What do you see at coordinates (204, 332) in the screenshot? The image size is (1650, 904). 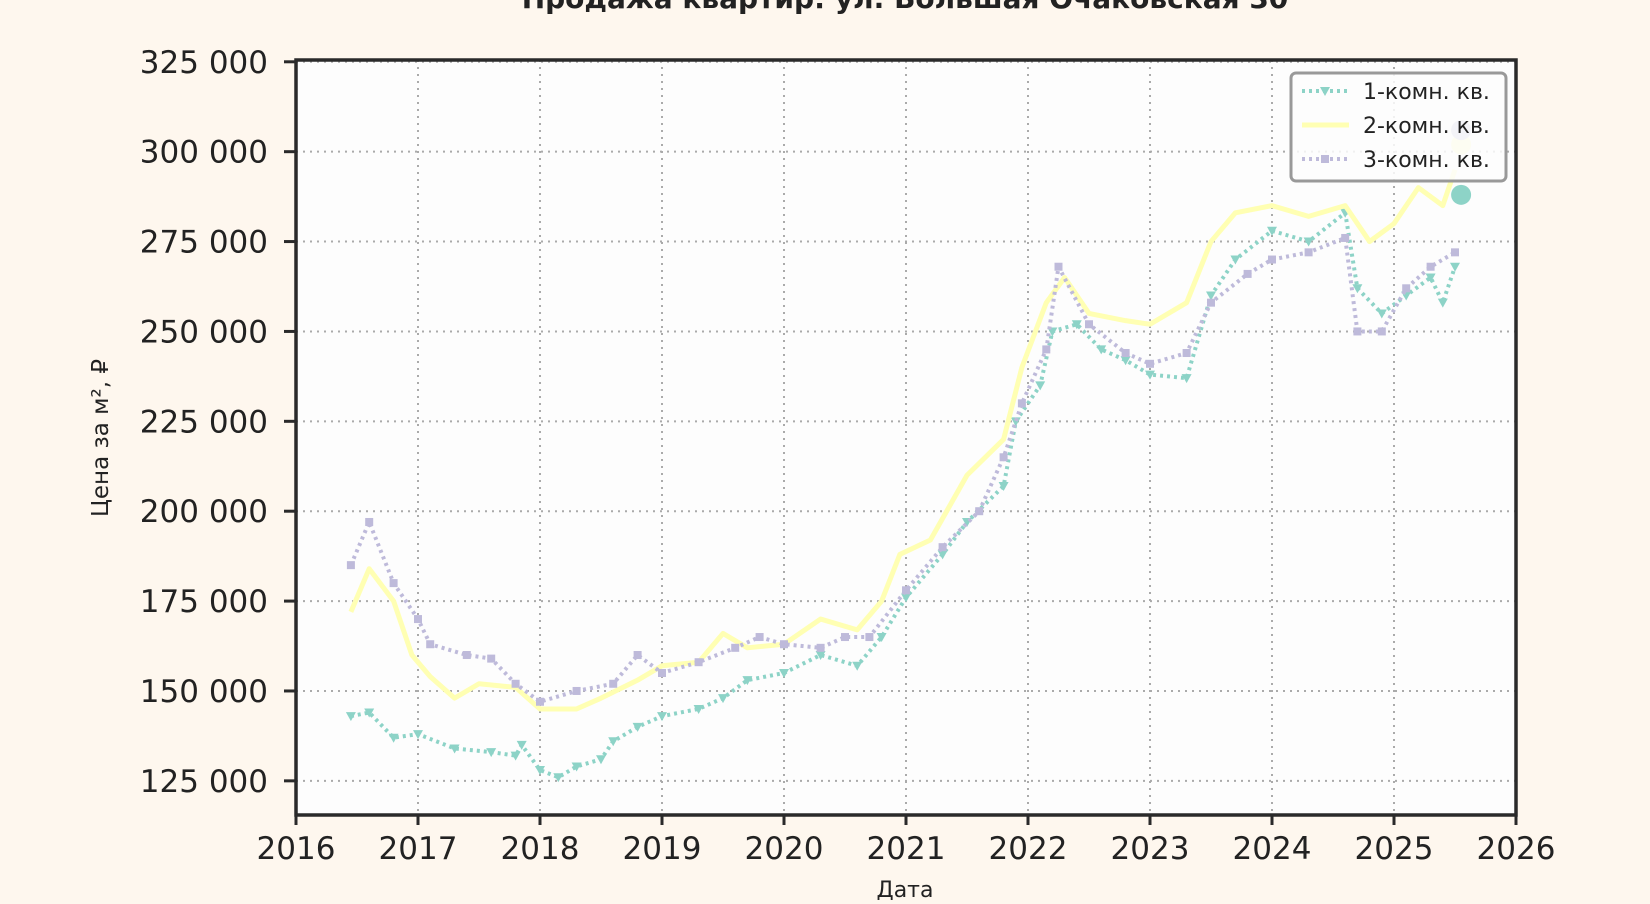 I see `y-tick-label: 250 000` at bounding box center [204, 332].